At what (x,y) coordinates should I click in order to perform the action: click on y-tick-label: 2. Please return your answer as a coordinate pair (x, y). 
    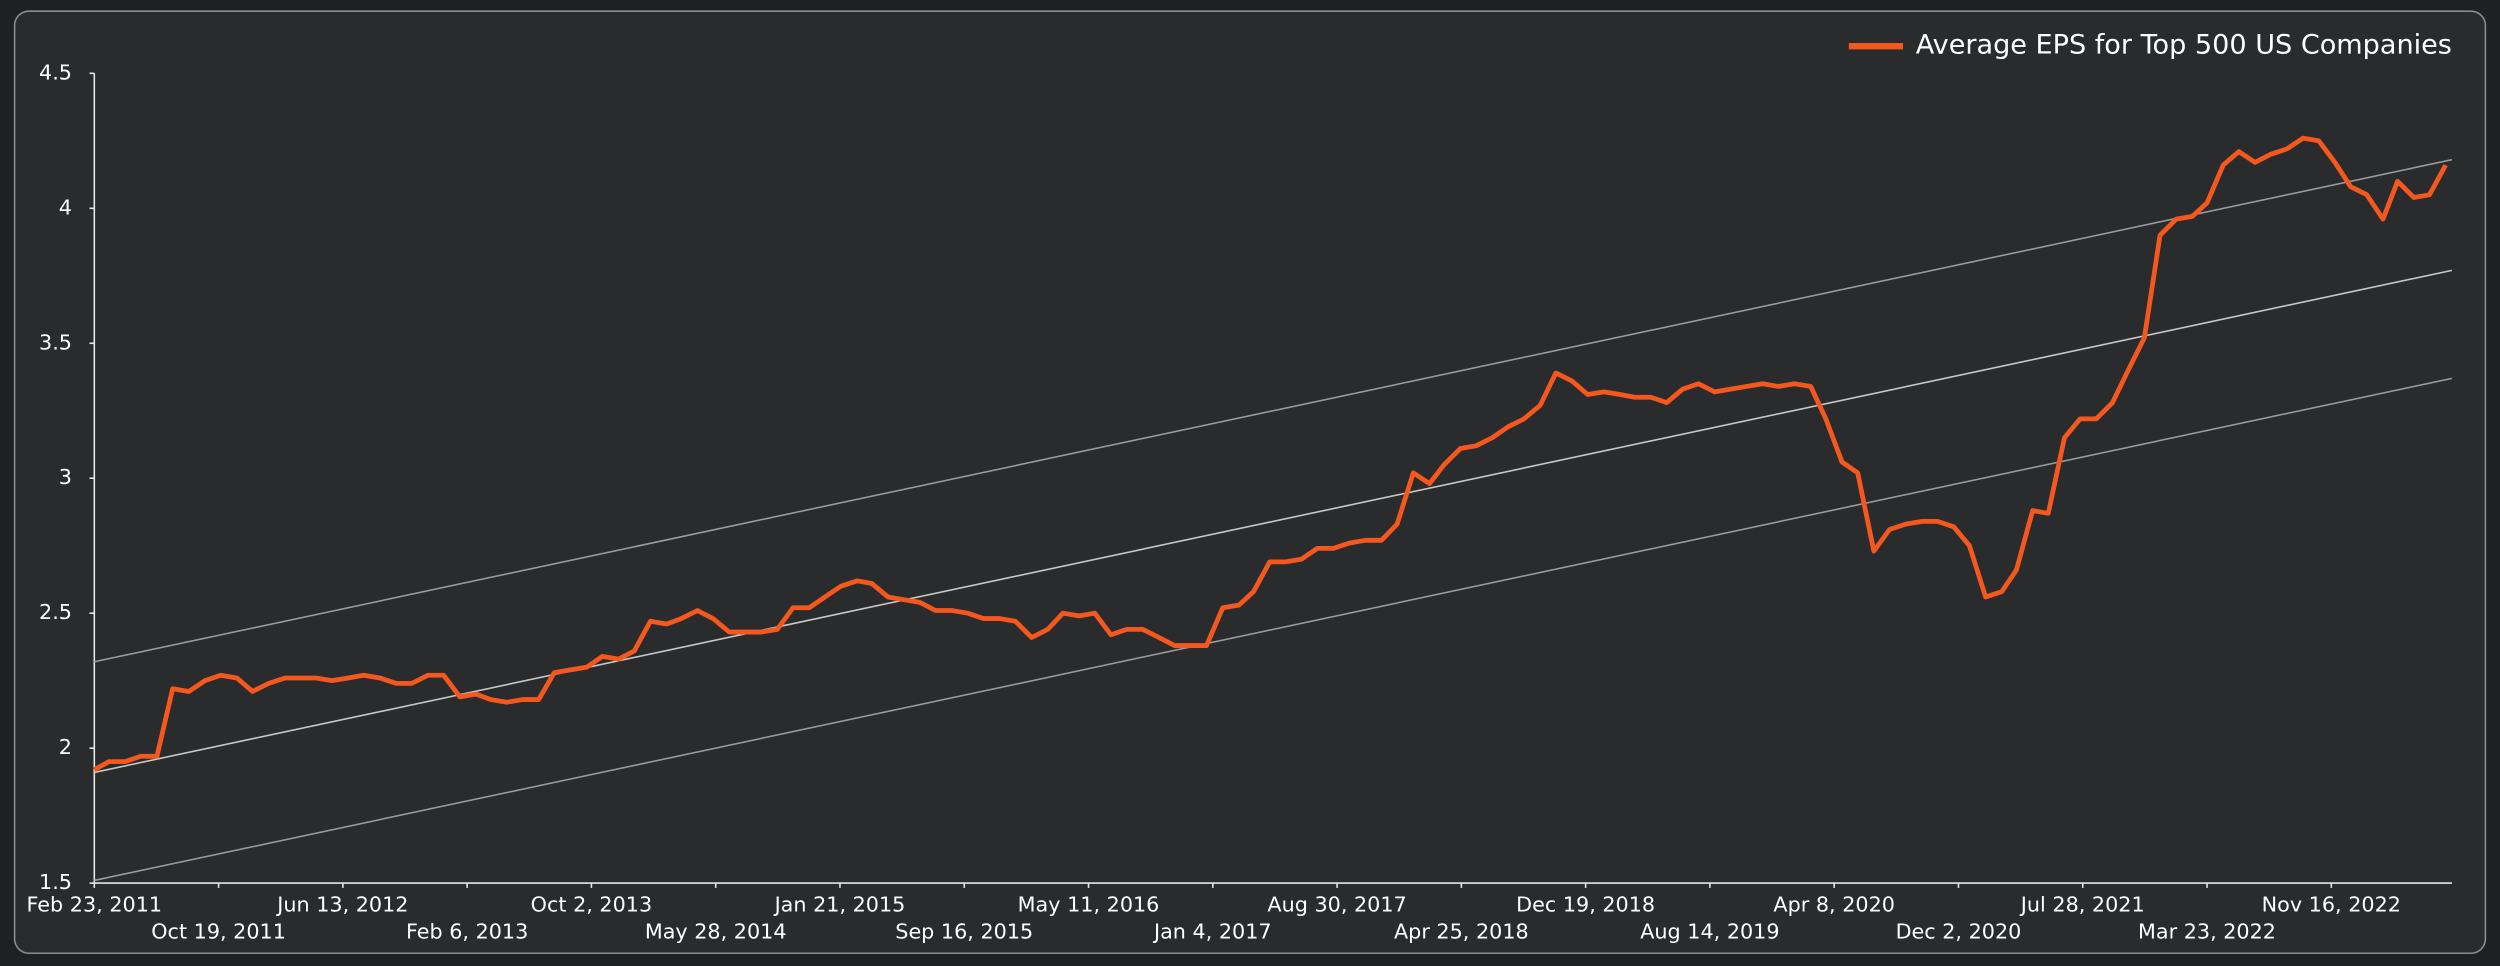
    Looking at the image, I should click on (65, 747).